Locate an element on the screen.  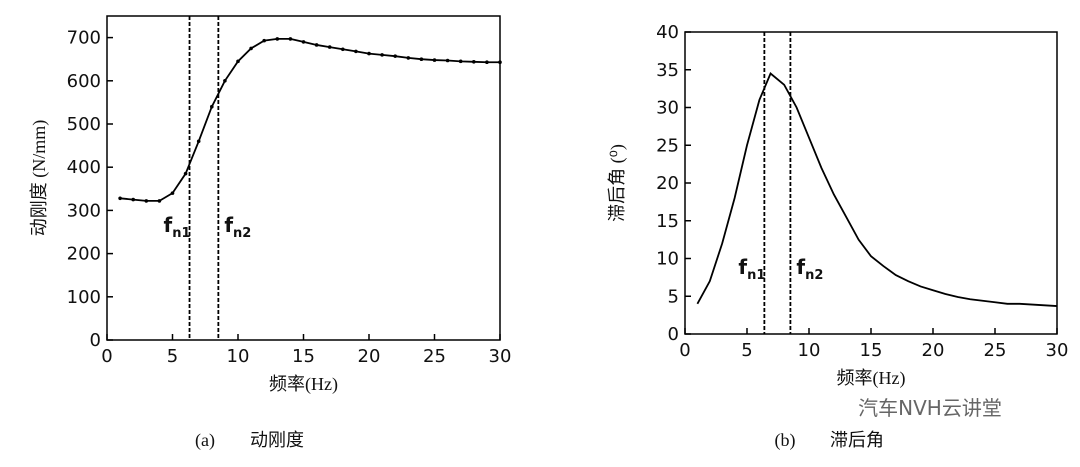
y-tick-label: 25 is located at coordinates (667, 145).